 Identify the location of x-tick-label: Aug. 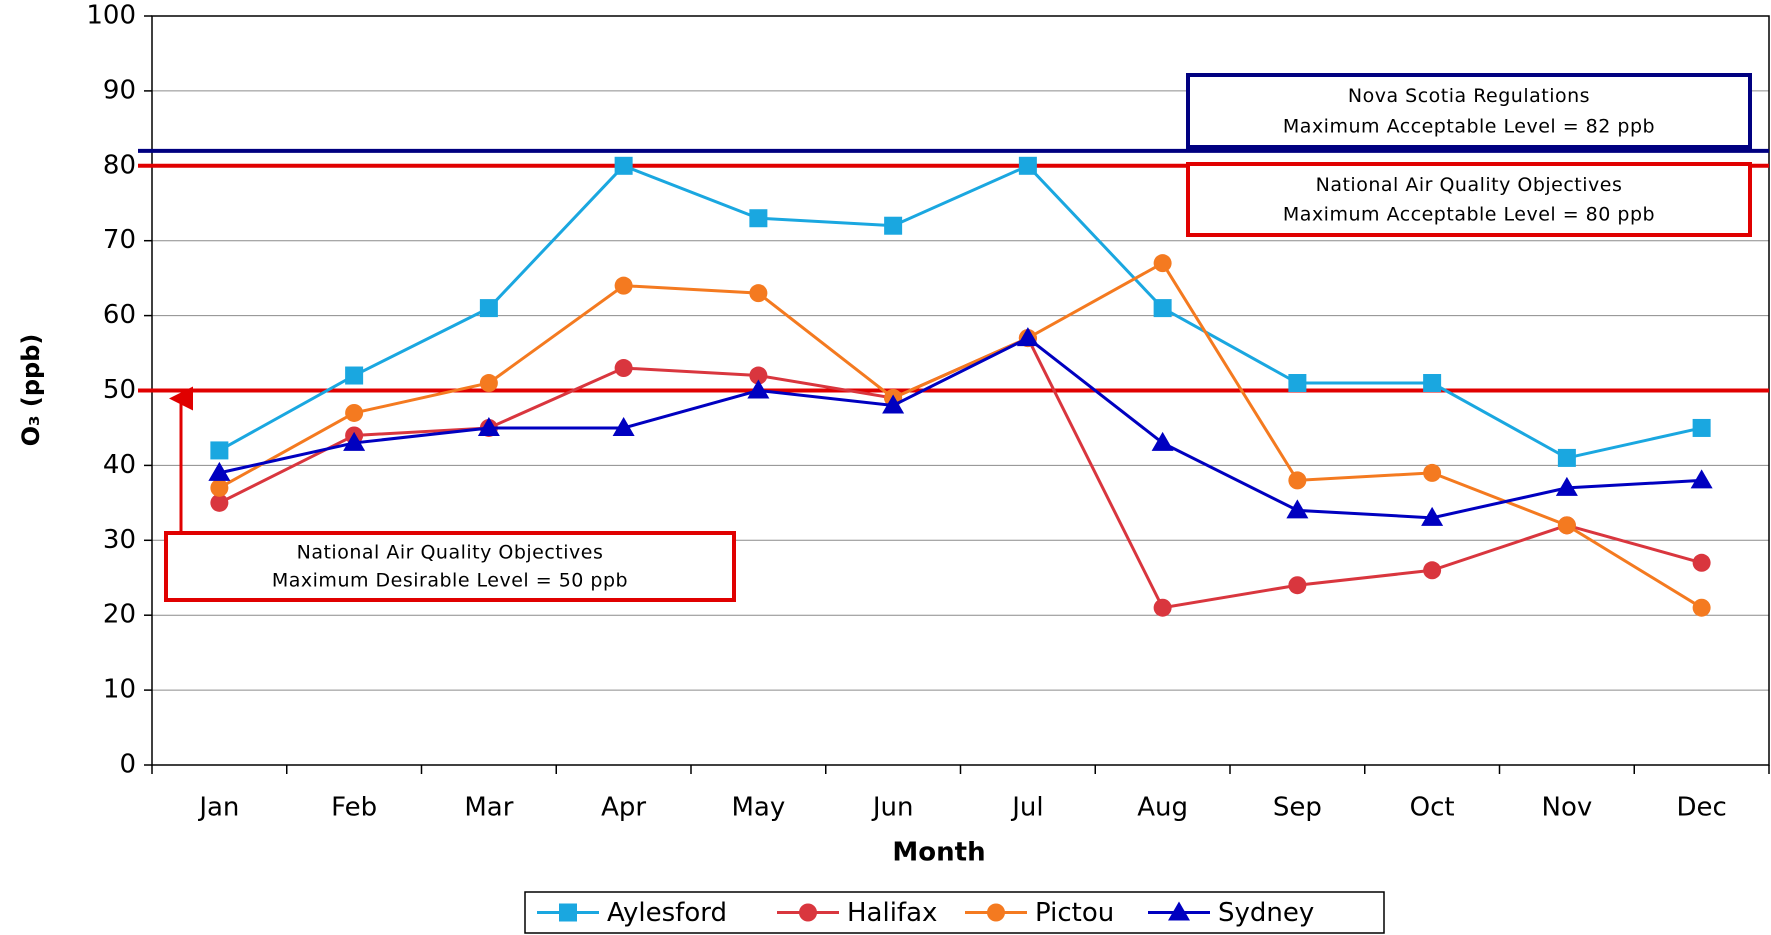
(1162, 808).